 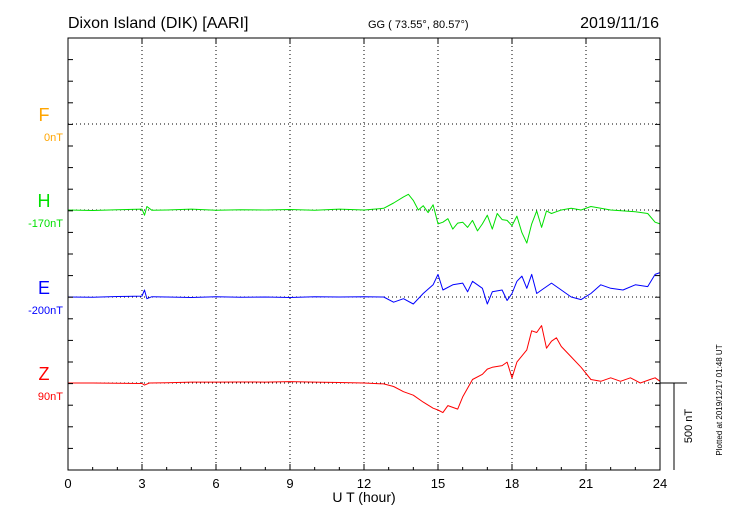 I want to click on x-axis-label: U T (hour), so click(x=363, y=497).